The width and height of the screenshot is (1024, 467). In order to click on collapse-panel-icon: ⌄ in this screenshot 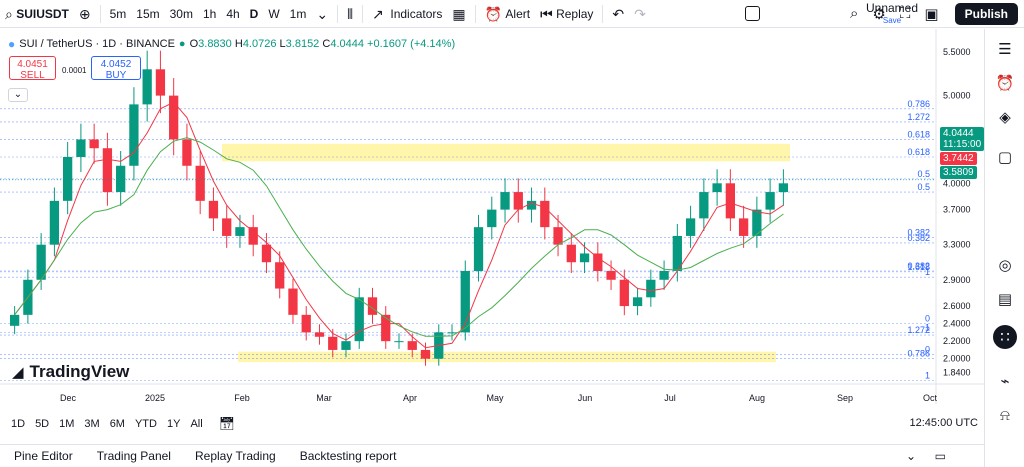, I will do `click(910, 456)`.